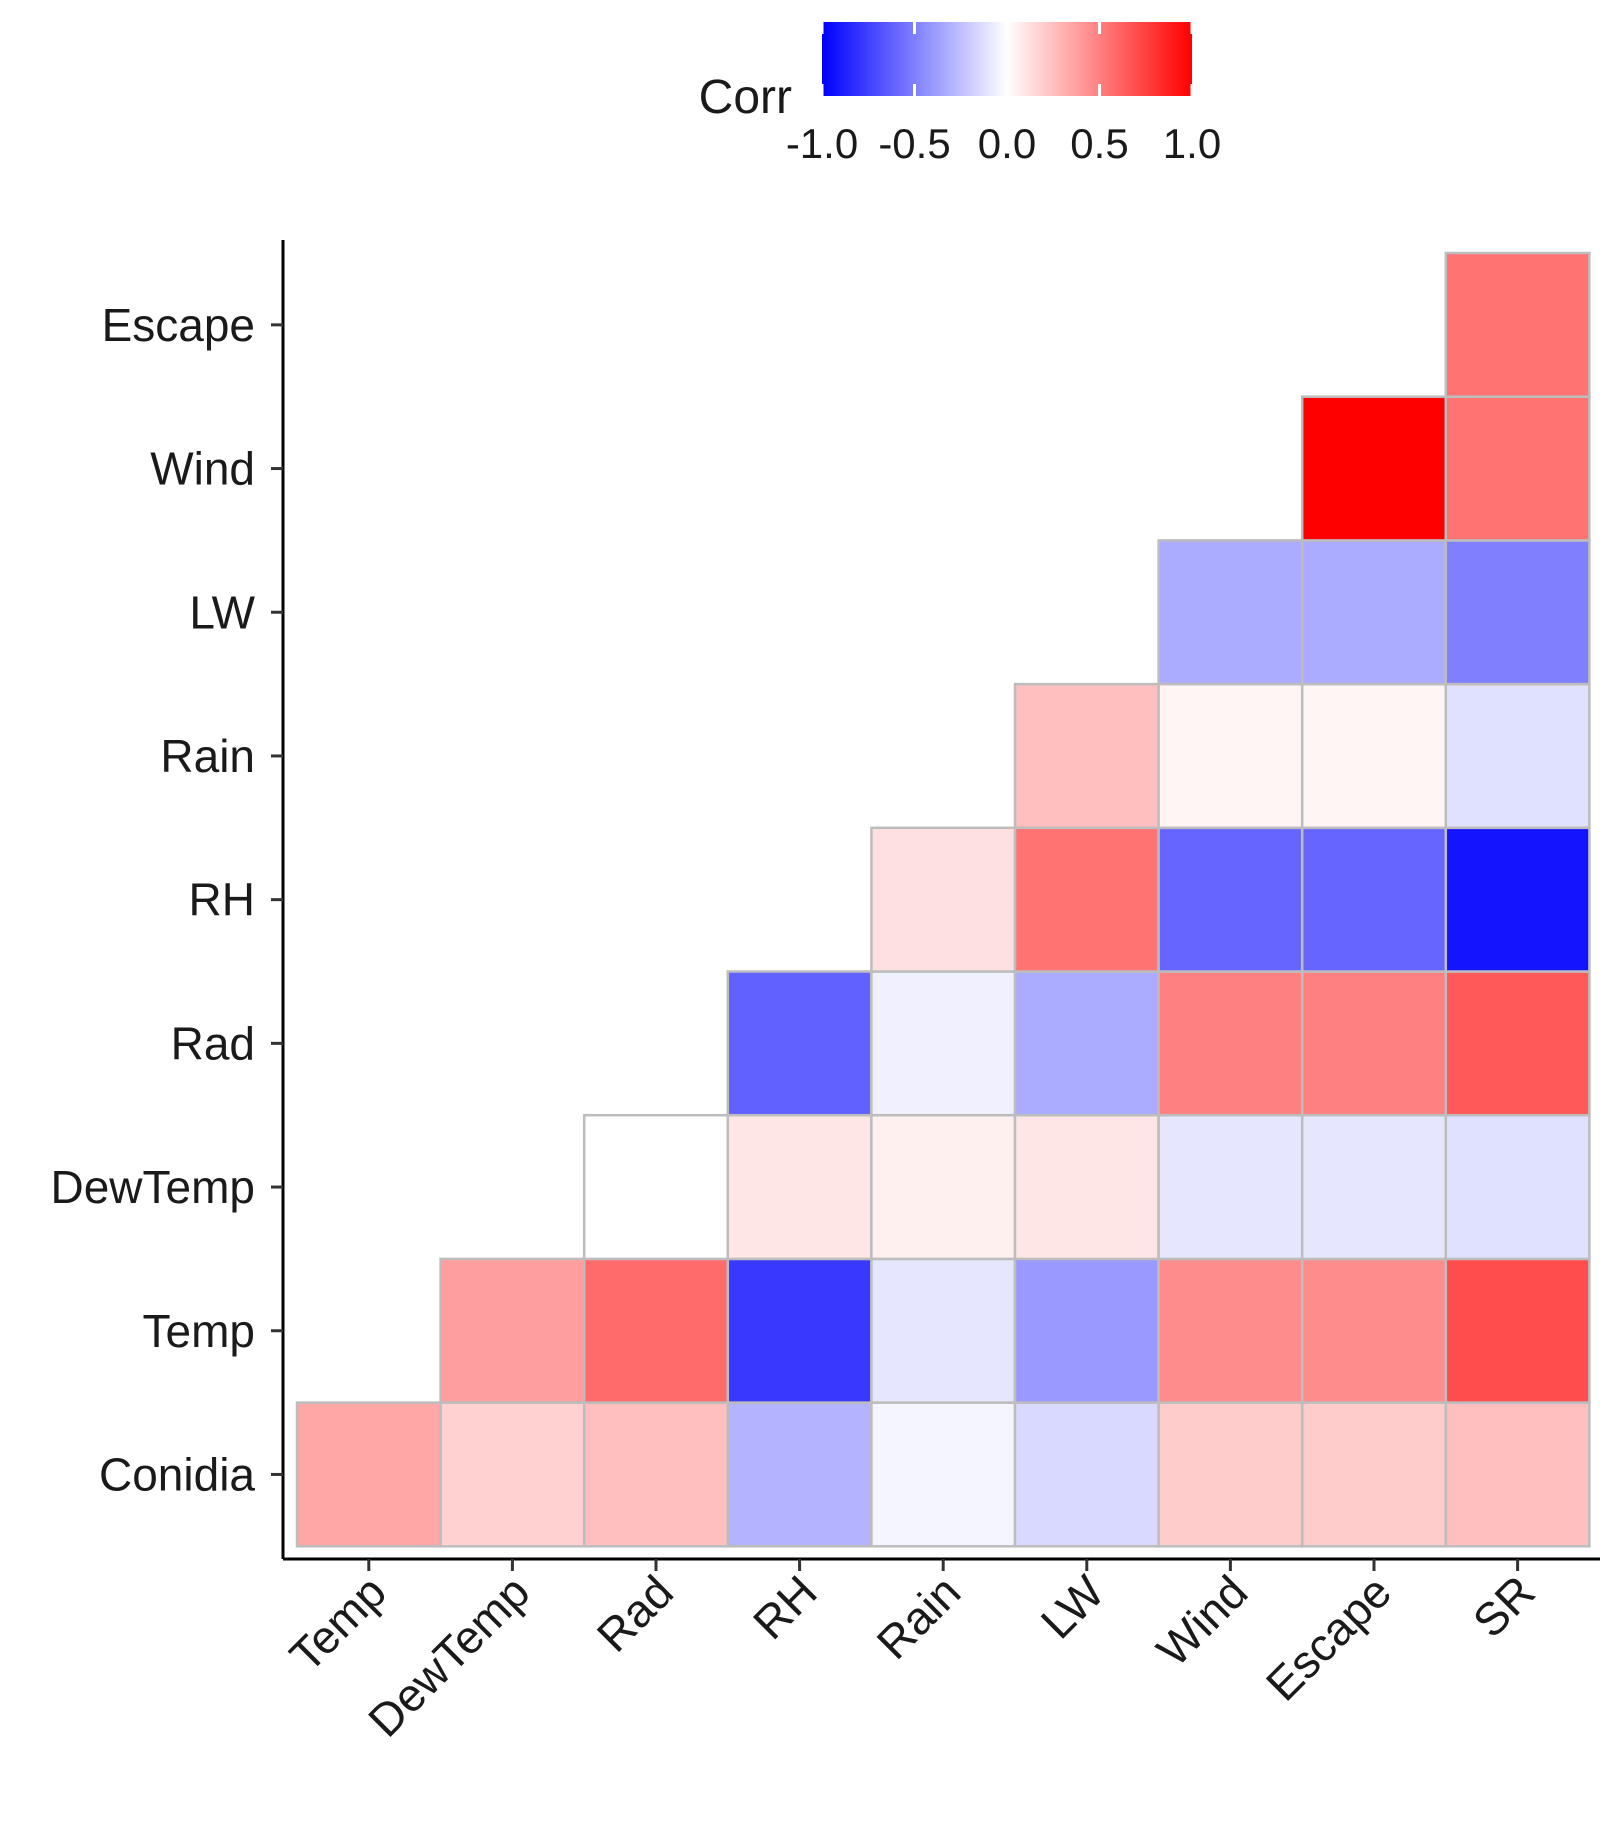  I want to click on y-tick-label-rad: Rad, so click(213, 1043).